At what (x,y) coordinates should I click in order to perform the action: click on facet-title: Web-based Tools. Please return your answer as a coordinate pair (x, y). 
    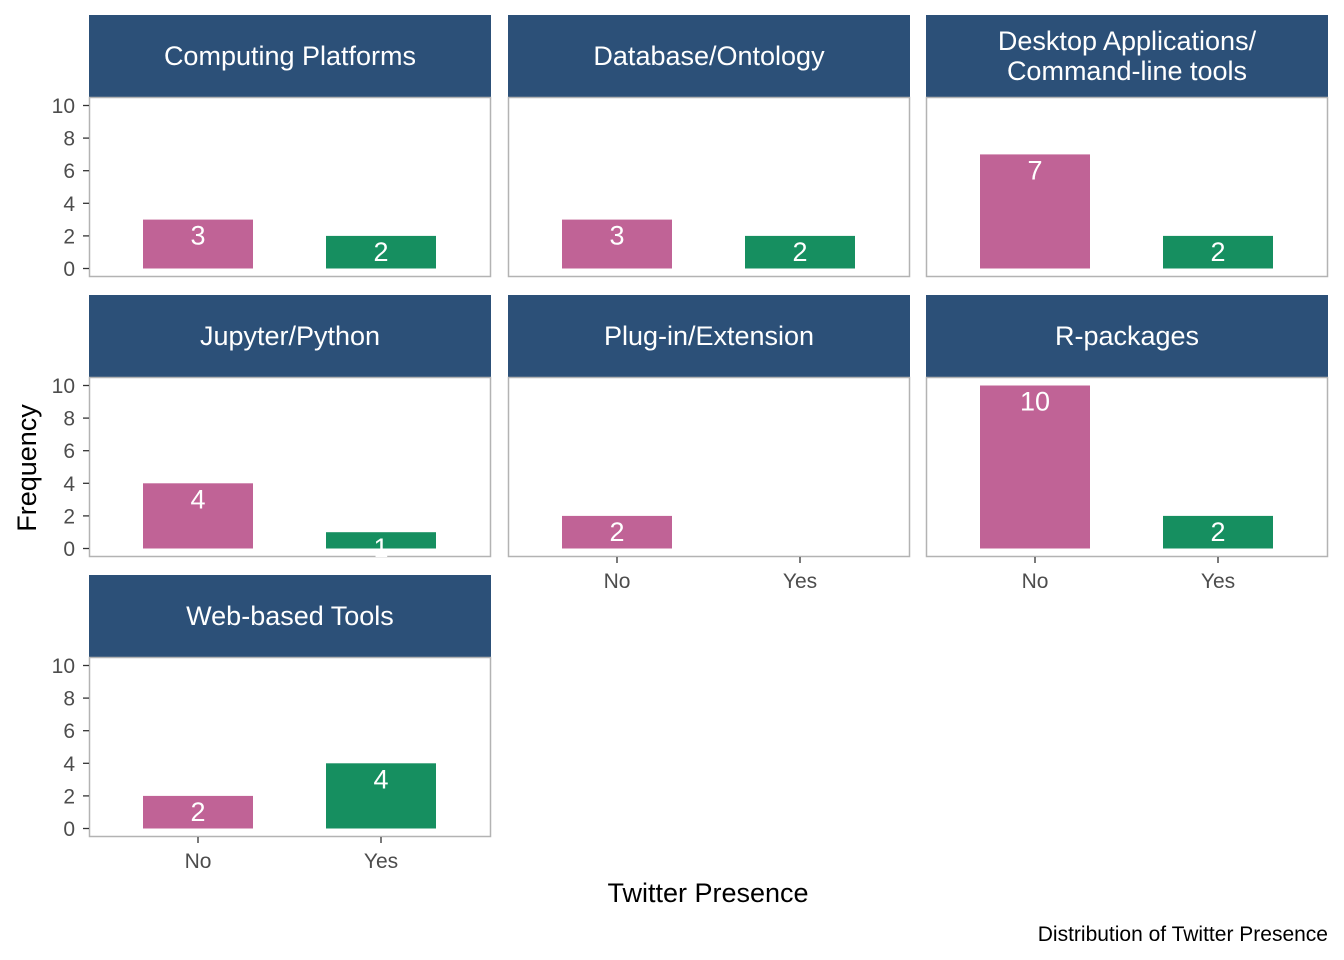
    Looking at the image, I should click on (290, 616).